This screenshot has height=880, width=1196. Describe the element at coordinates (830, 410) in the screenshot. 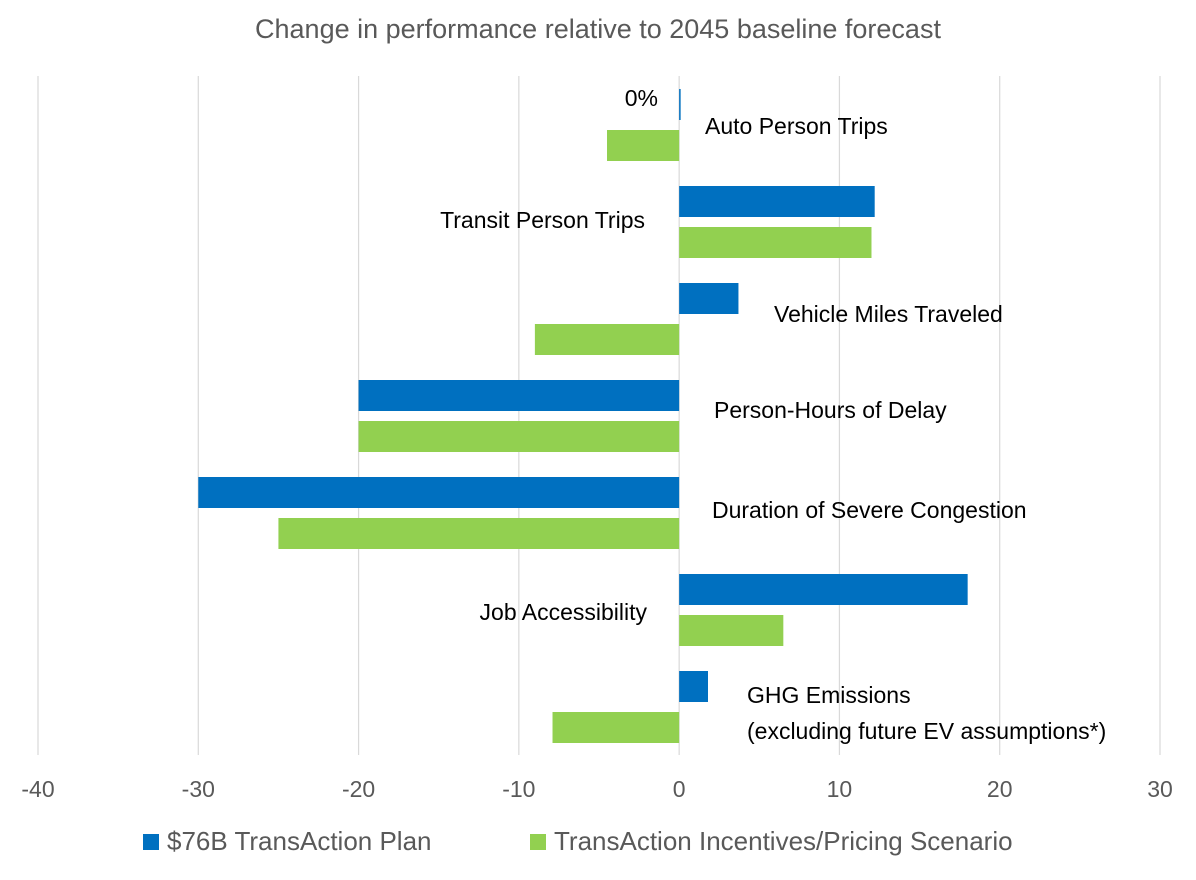

I see `category-label: Person-Hours of Delay` at that location.